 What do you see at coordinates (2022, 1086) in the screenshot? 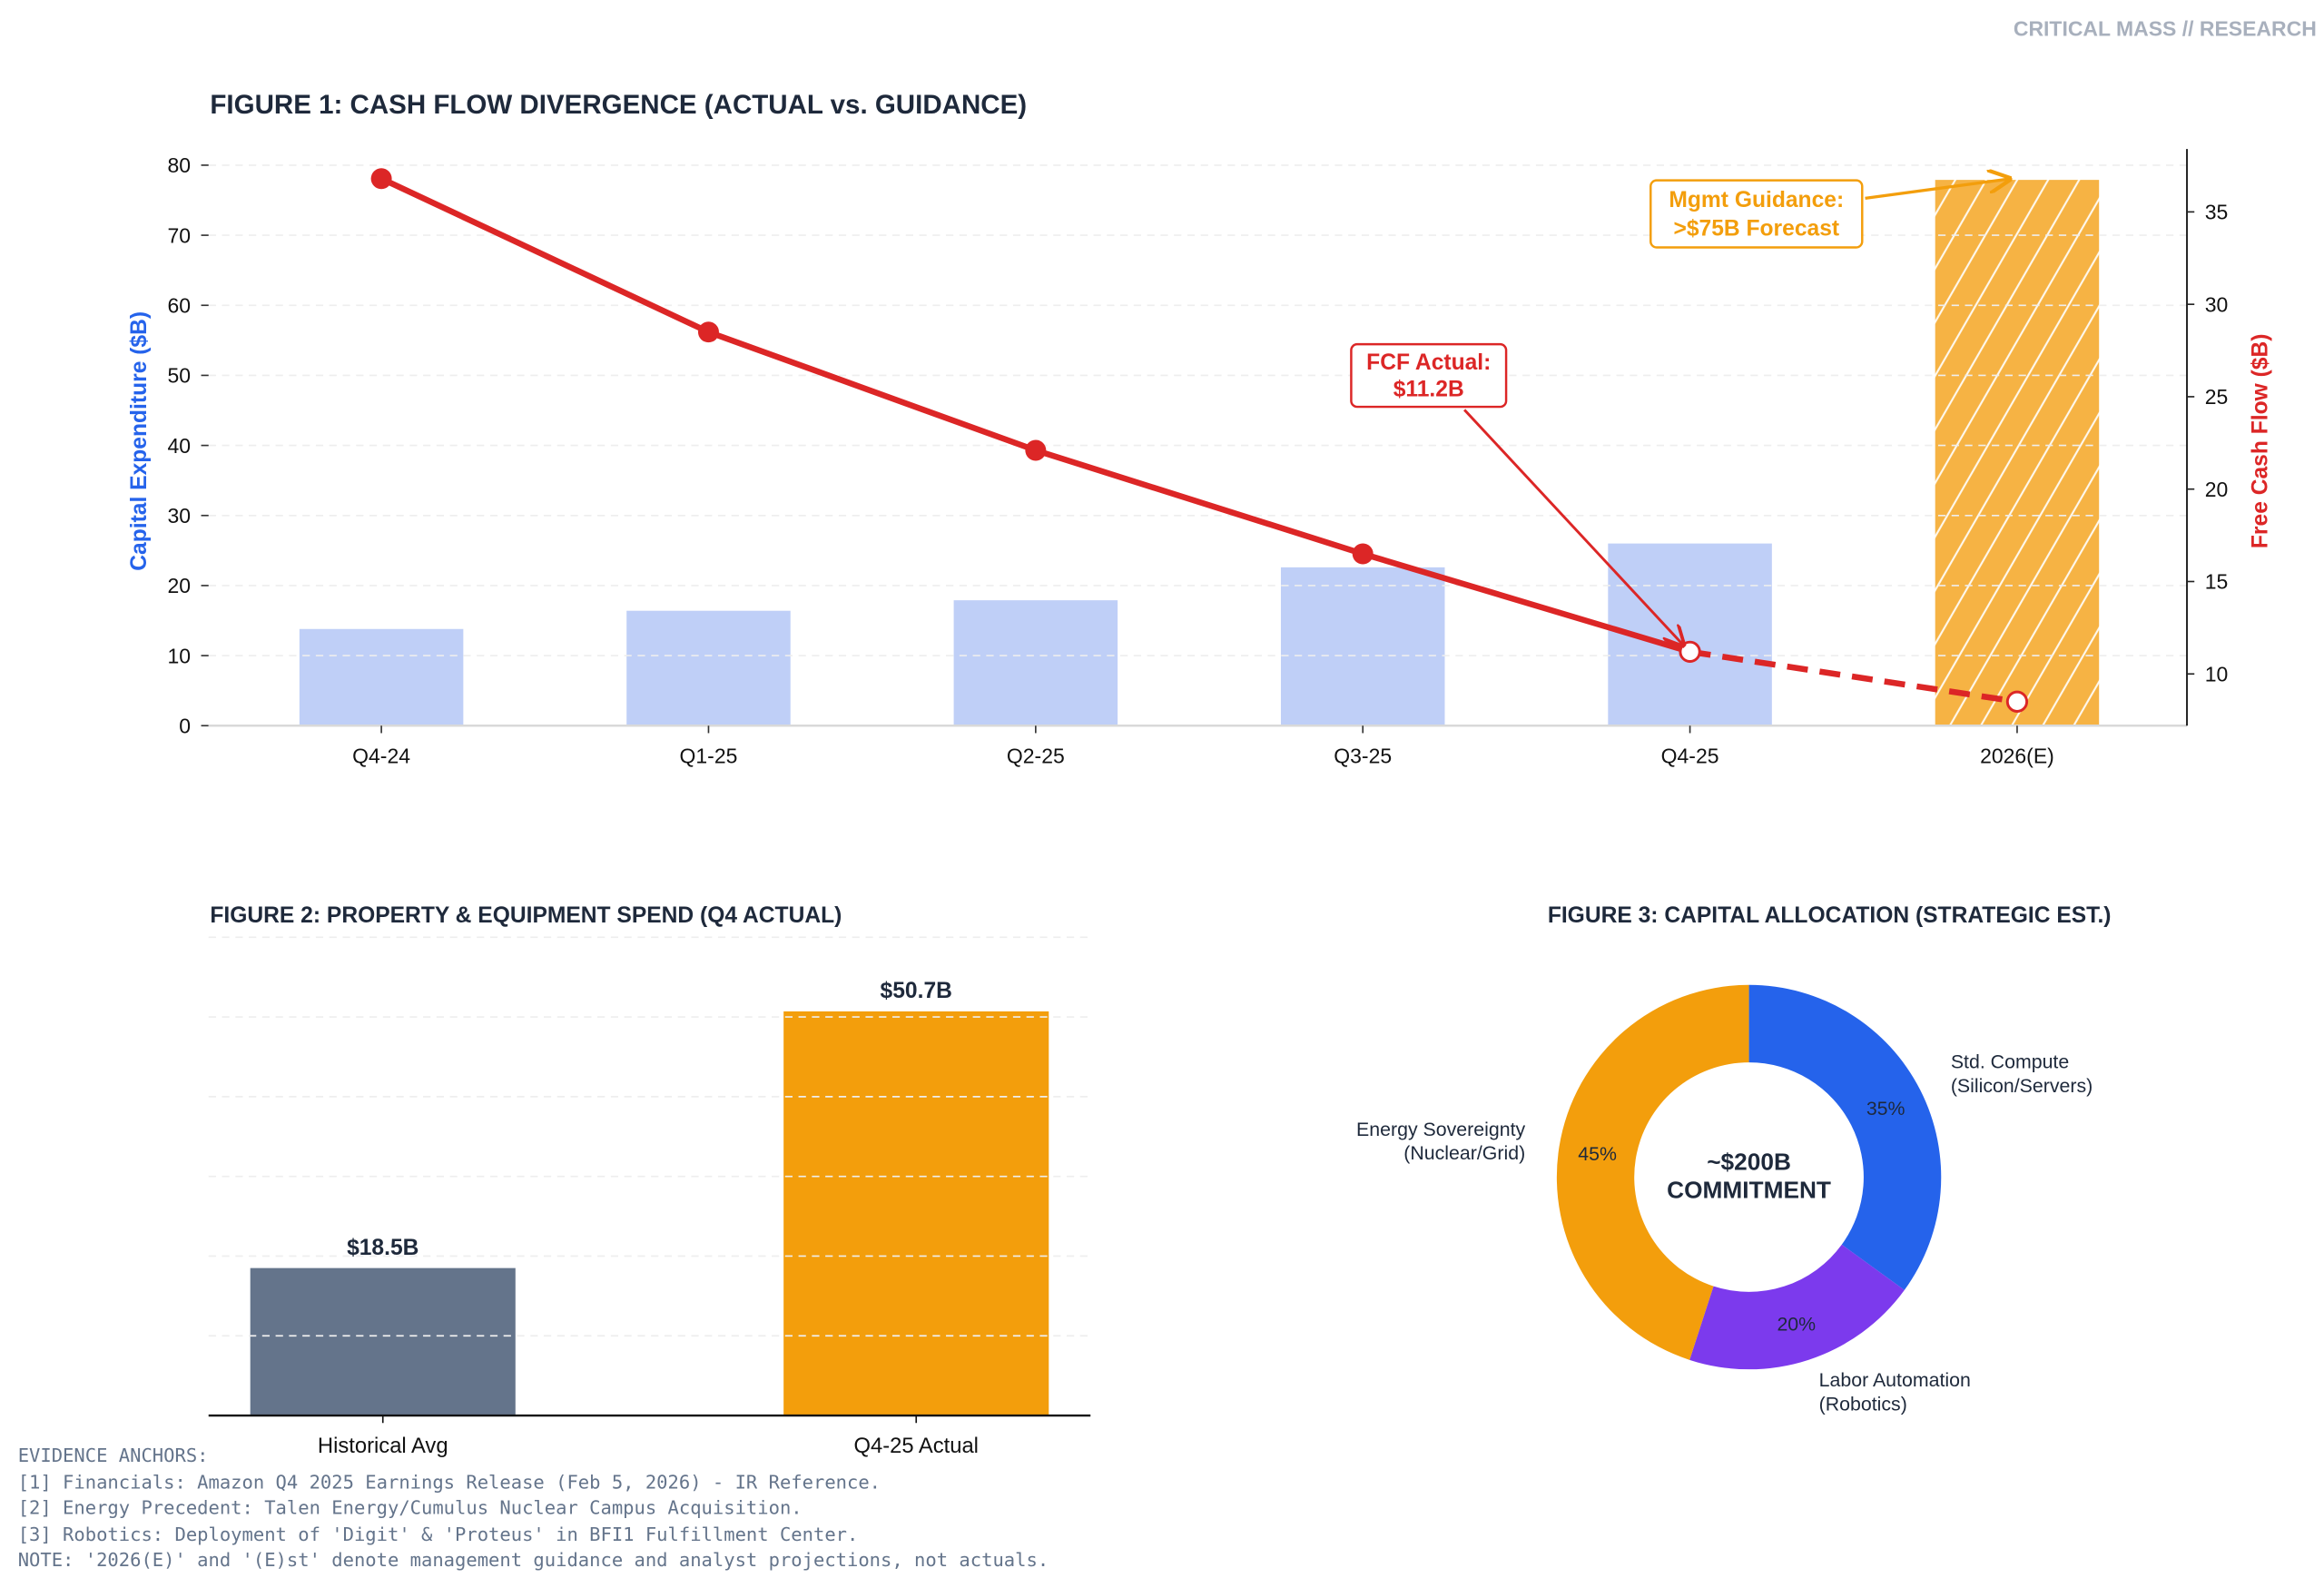
I see `slice-label: (Silicon/Servers)` at bounding box center [2022, 1086].